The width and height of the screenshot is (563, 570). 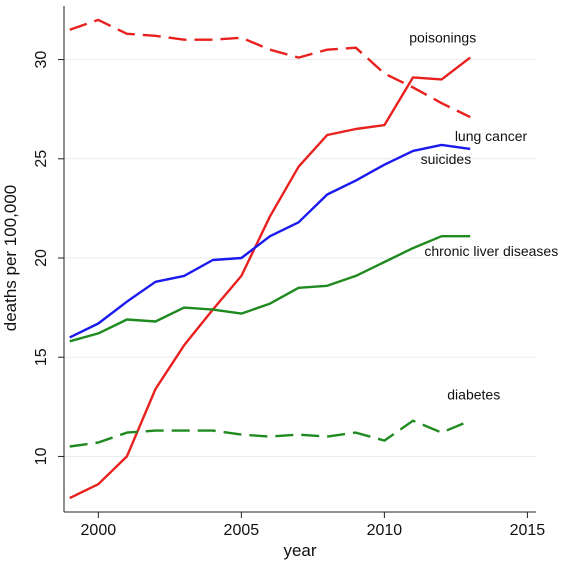 What do you see at coordinates (41, 159) in the screenshot?
I see `y-tick-label: 25` at bounding box center [41, 159].